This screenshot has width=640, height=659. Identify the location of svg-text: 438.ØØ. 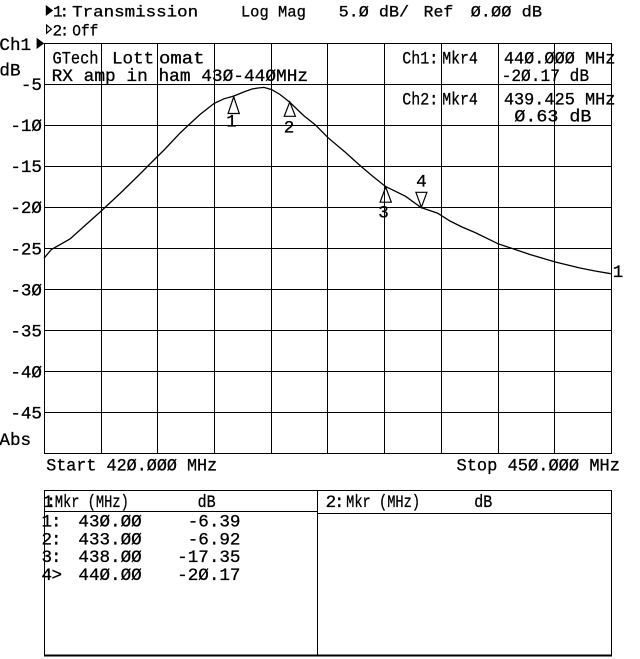
(110, 558).